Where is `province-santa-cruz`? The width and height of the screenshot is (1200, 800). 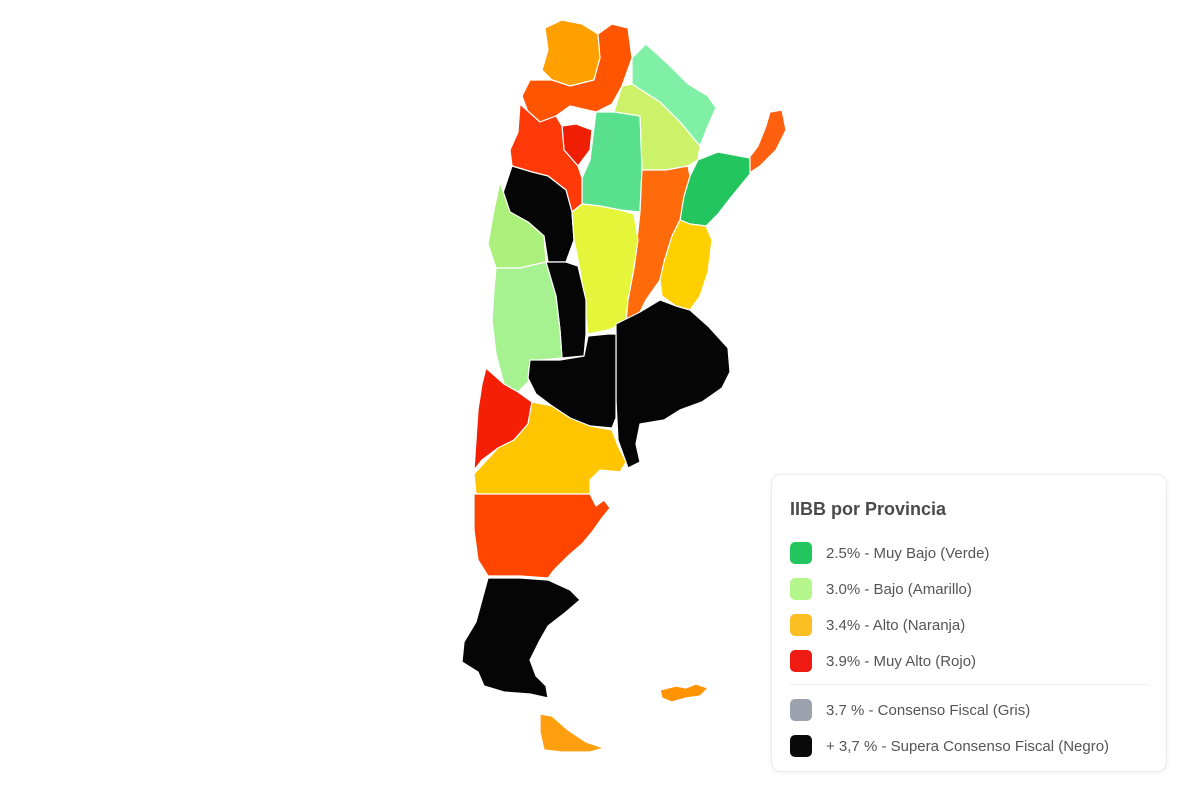 province-santa-cruz is located at coordinates (521, 638).